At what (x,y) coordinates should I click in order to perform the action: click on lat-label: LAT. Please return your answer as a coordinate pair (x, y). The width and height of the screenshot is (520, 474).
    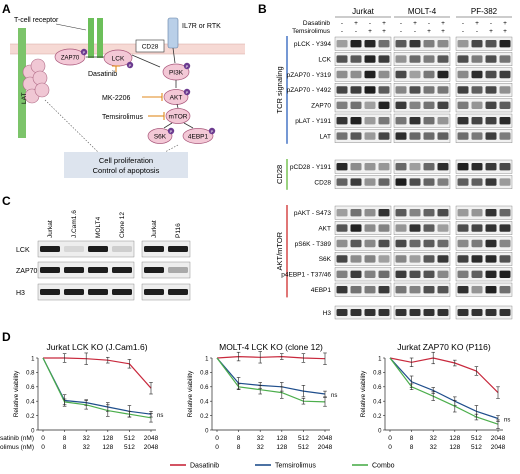
    Looking at the image, I should click on (24, 98).